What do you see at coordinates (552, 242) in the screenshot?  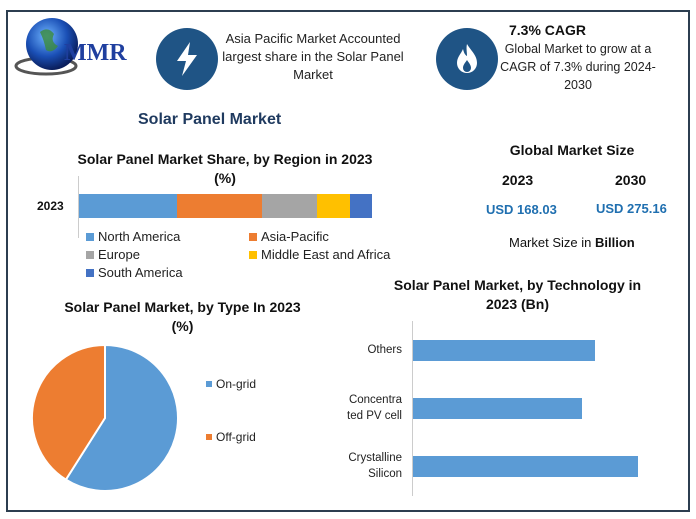 I see `note-prefix: Market Size in` at bounding box center [552, 242].